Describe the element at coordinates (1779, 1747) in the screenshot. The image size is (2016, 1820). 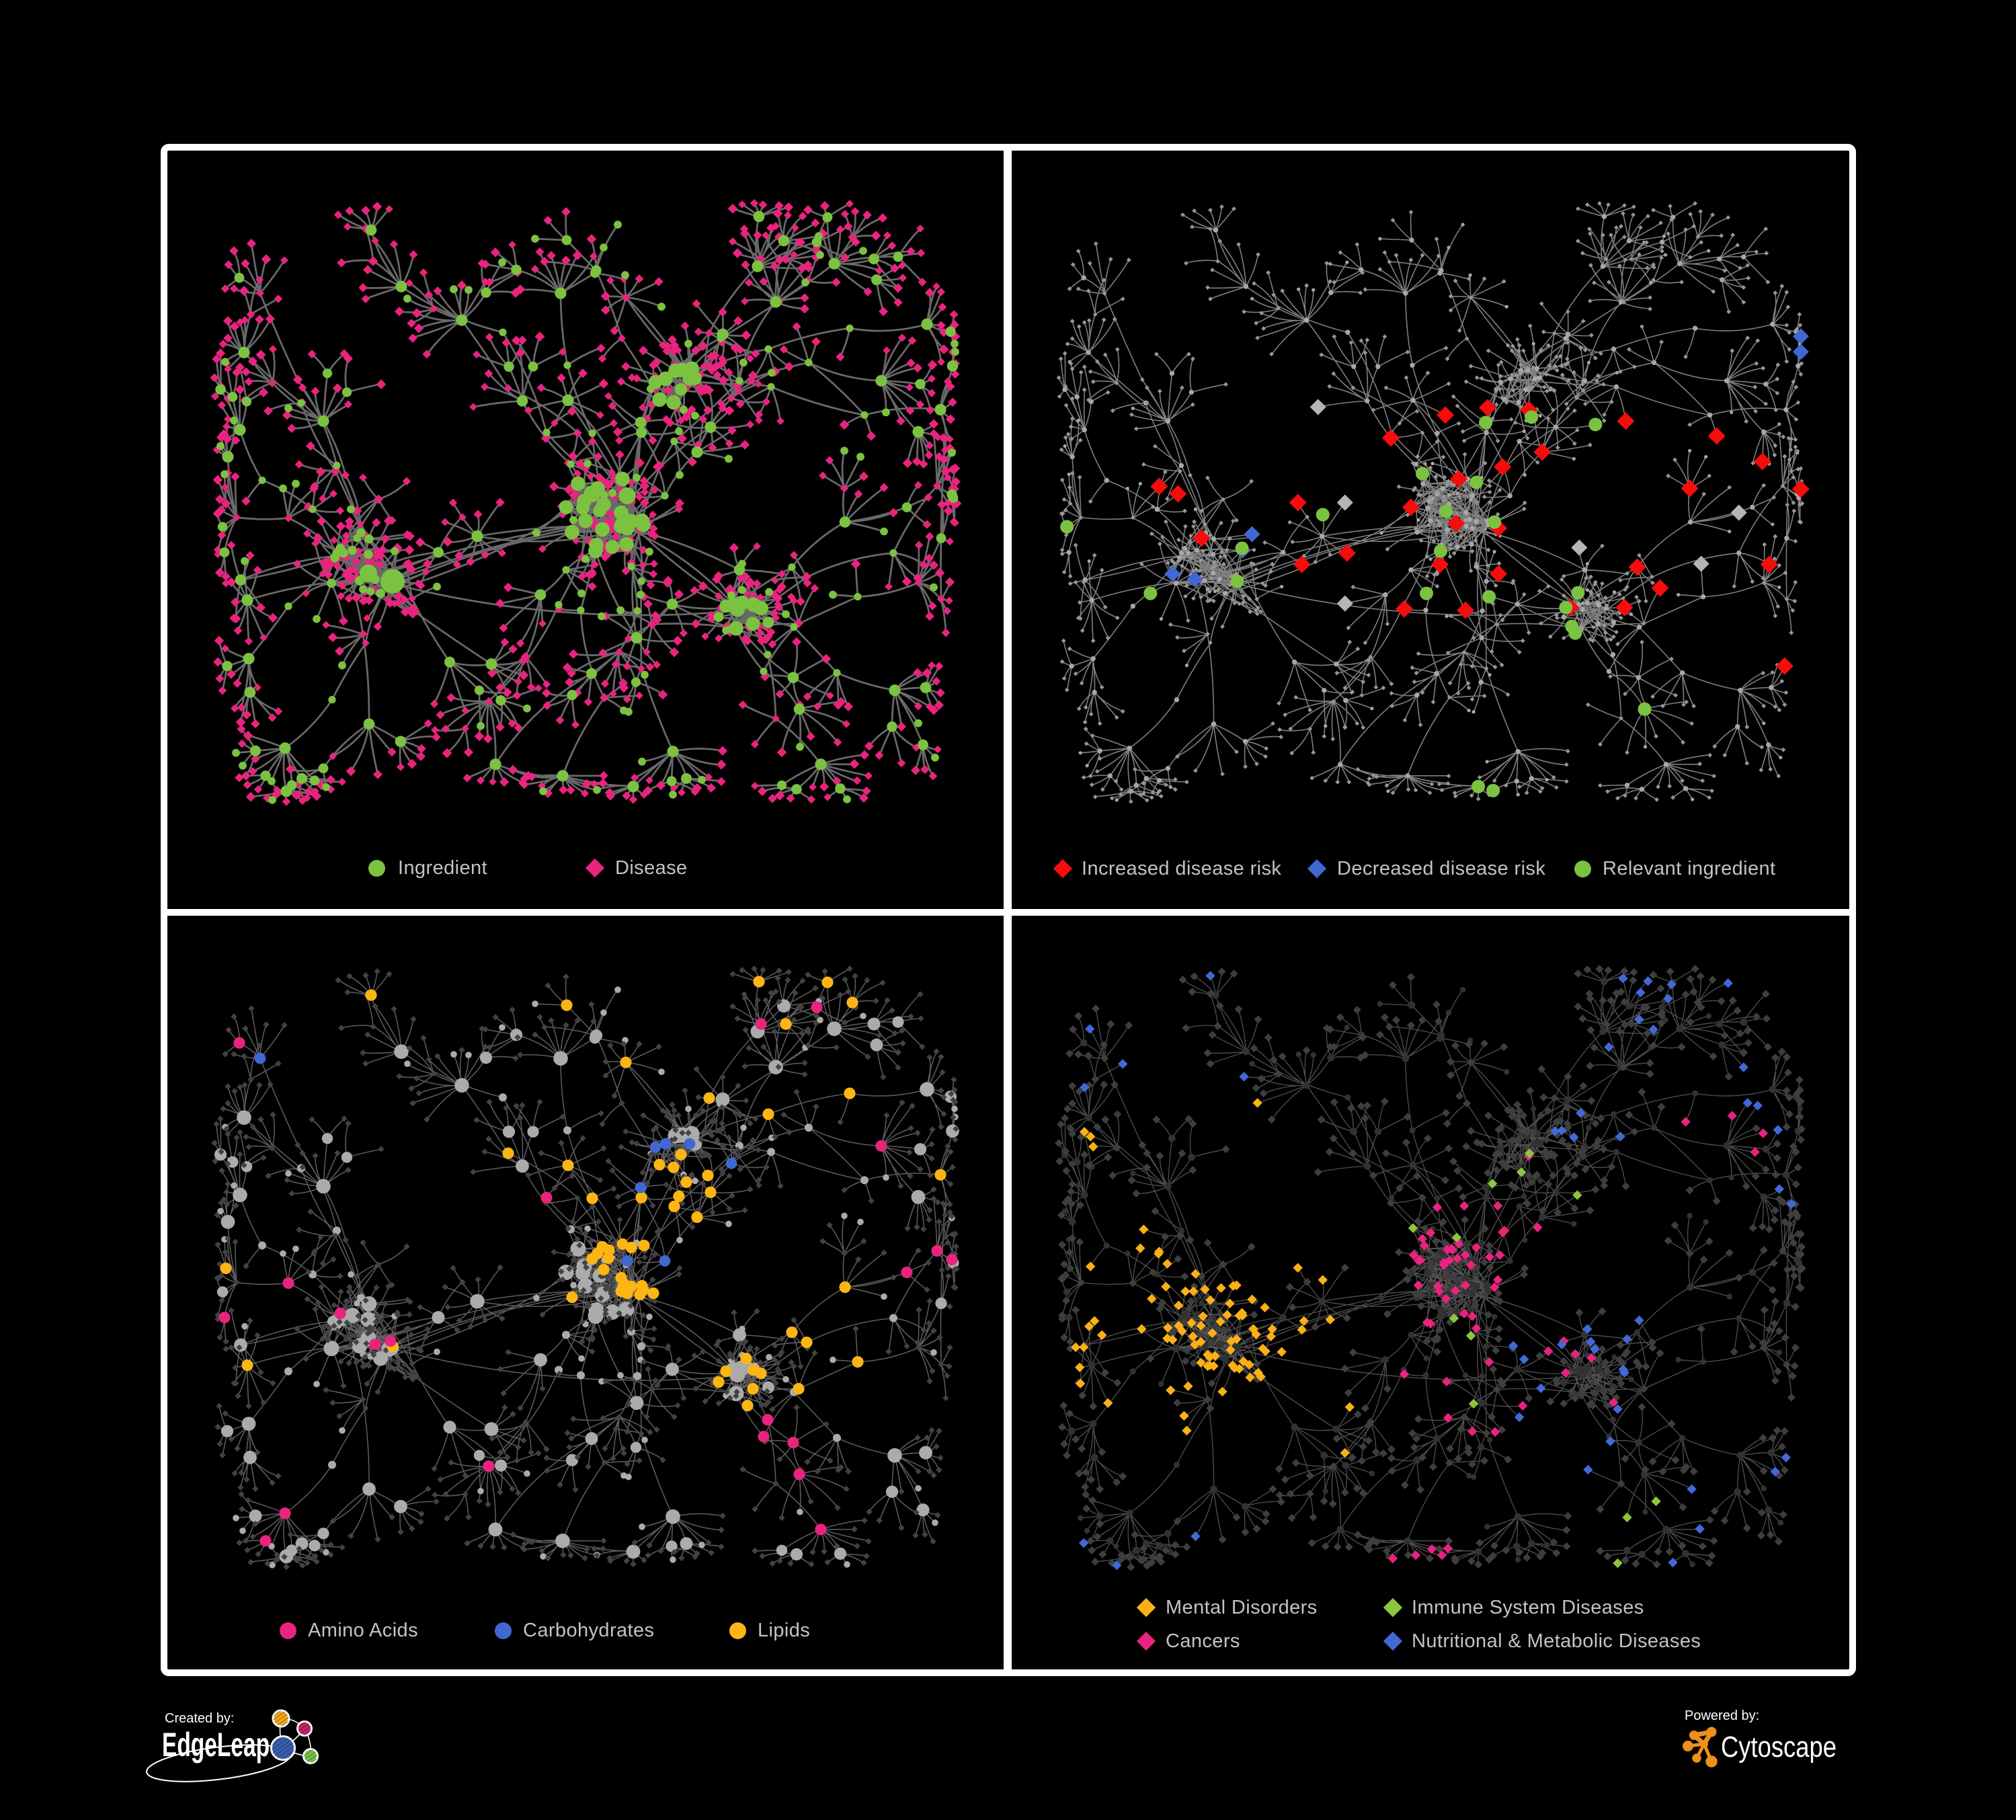
I see `svg-text: Cytoscape` at that location.